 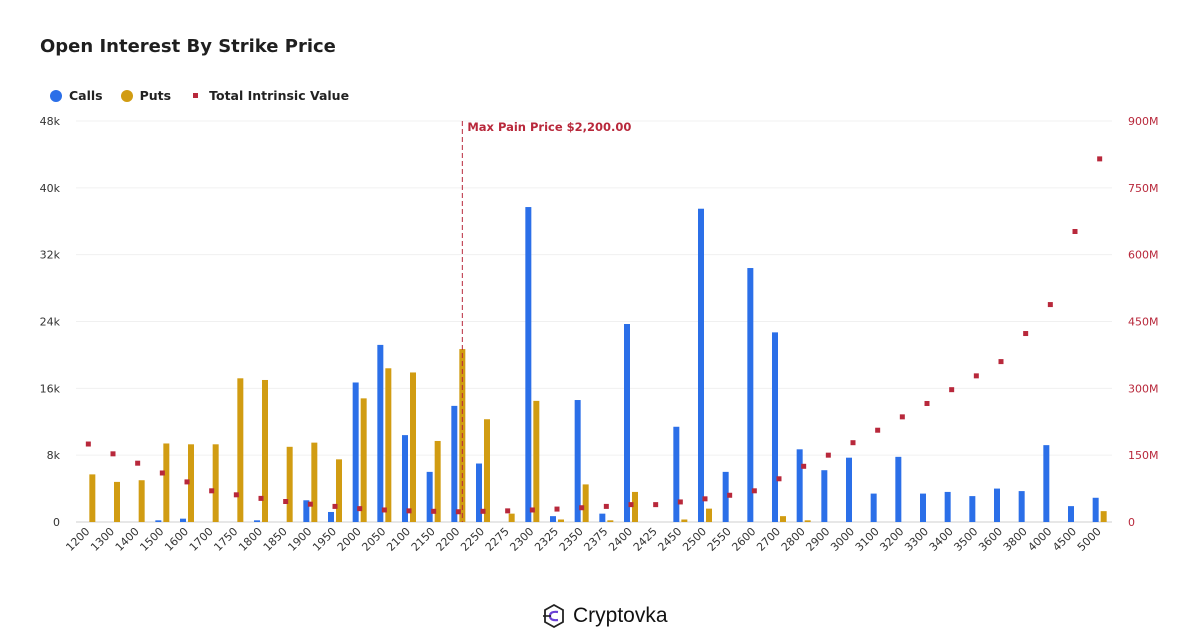 I want to click on y-left-tick-label: 32k, so click(x=50, y=255).